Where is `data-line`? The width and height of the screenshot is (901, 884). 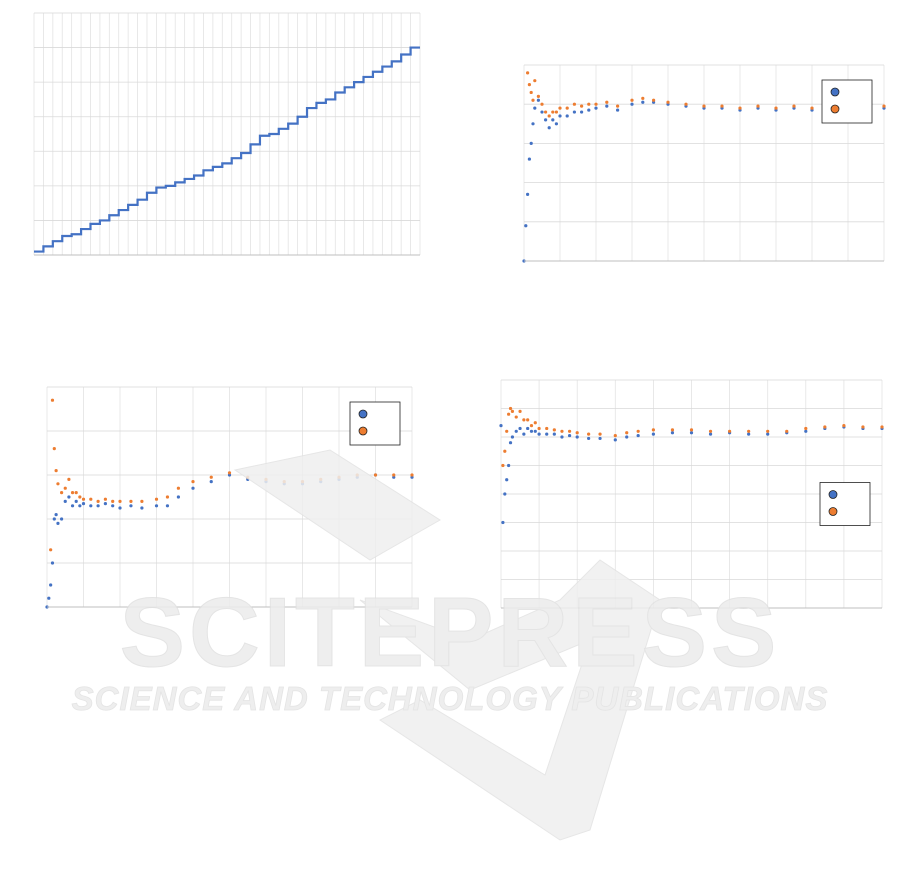 data-line is located at coordinates (227, 149).